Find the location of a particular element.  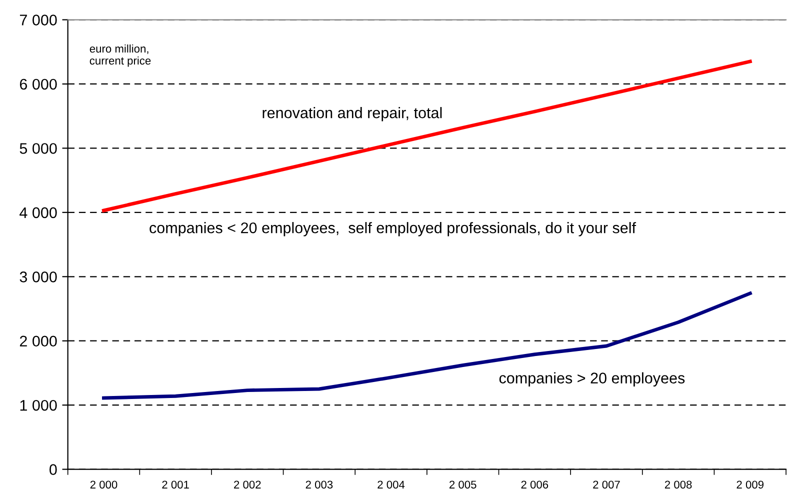

y-tick-label: 3 000 is located at coordinates (38, 277).